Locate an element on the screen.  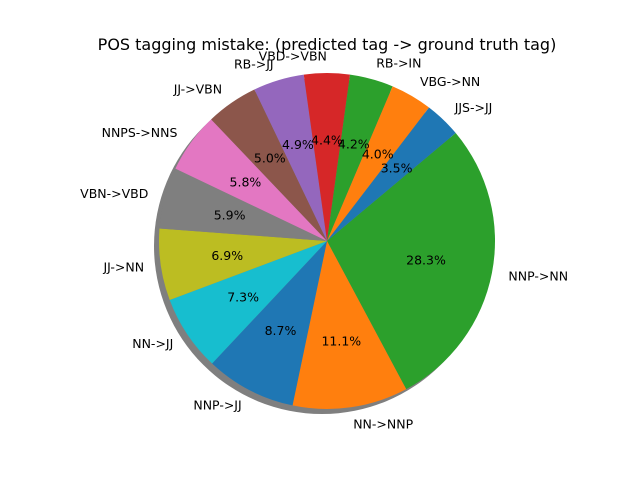
pie-slice-label: RB->JJ is located at coordinates (254, 64).